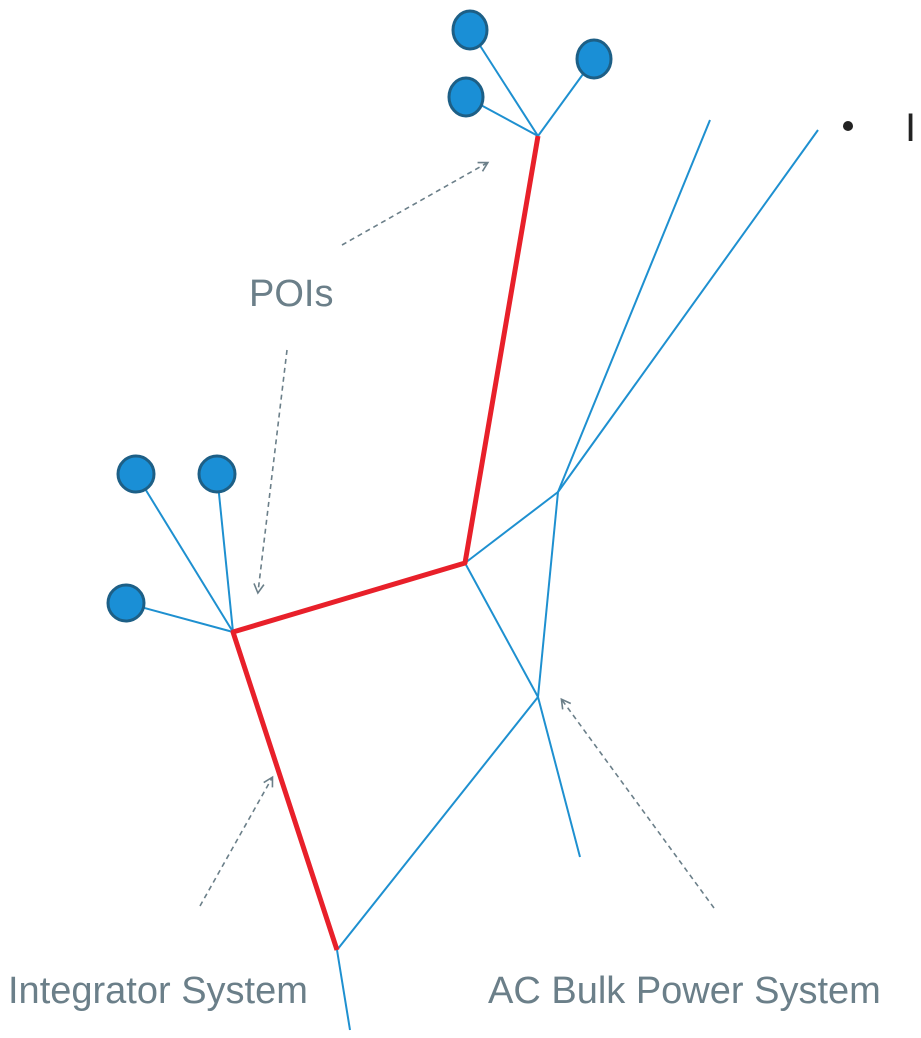  Describe the element at coordinates (270, 472) in the screenshot. I see `pois-arrow-bottom` at that location.